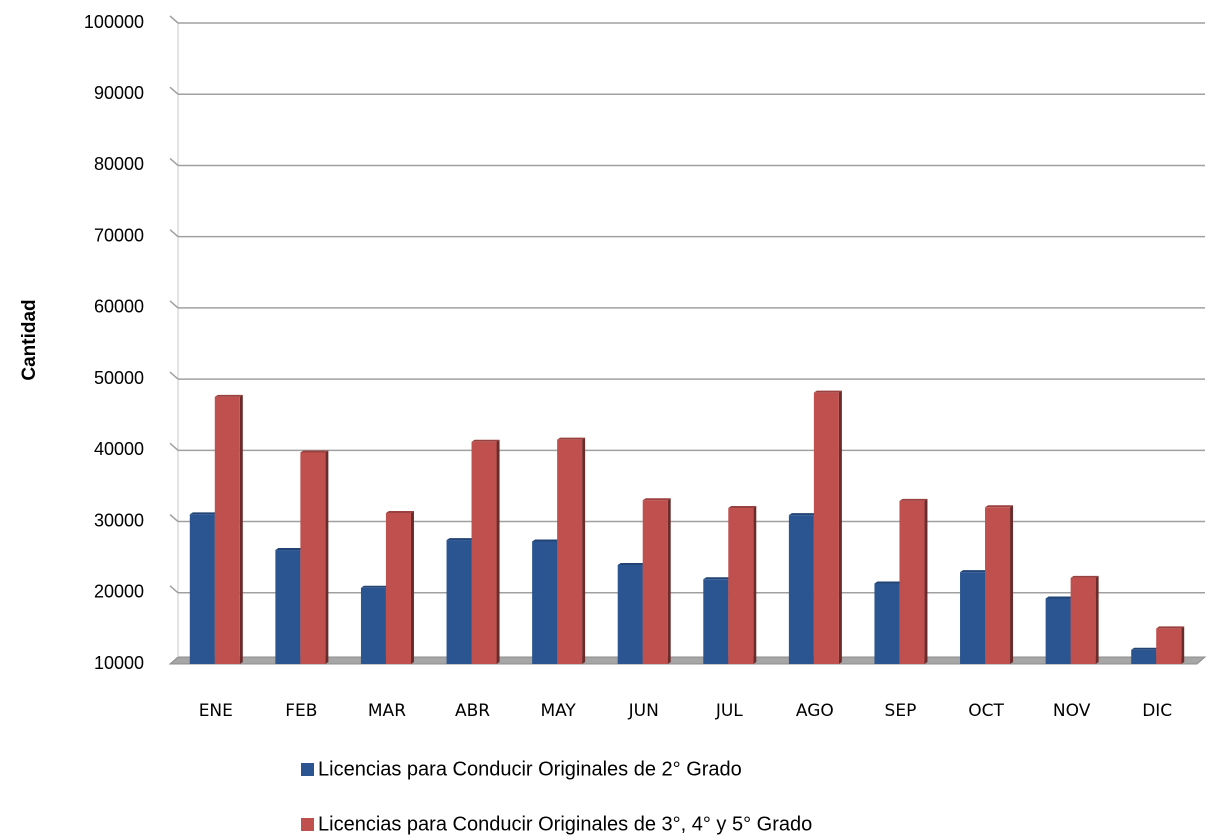  I want to click on floor, so click(687, 660).